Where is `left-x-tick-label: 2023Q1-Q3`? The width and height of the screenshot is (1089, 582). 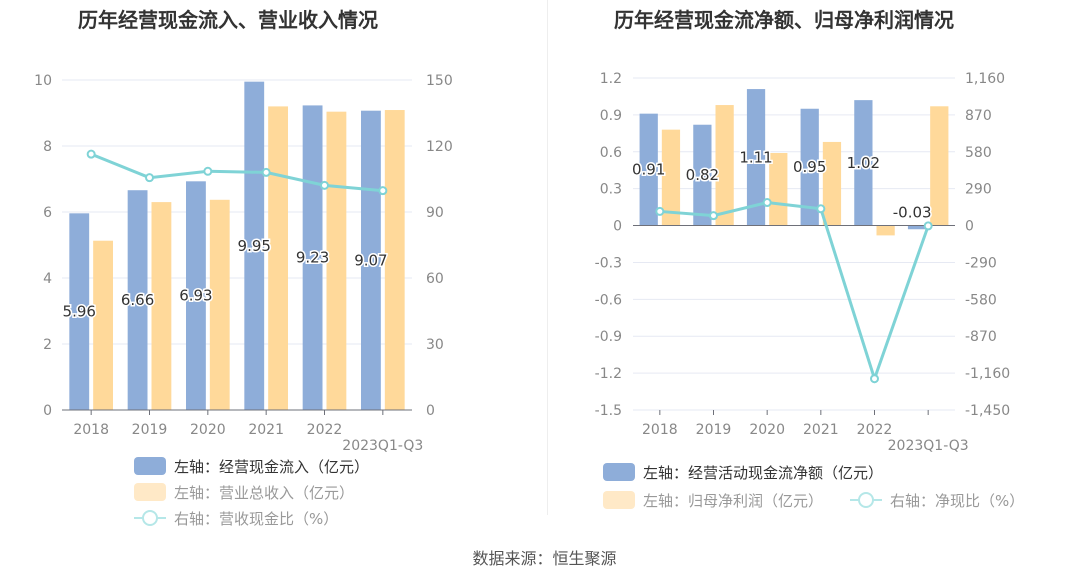 left-x-tick-label: 2023Q1-Q3 is located at coordinates (382, 446).